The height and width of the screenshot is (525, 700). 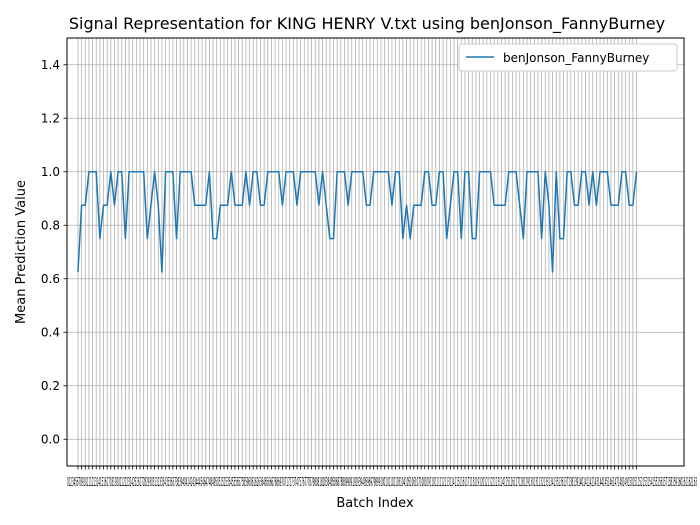 What do you see at coordinates (375, 503) in the screenshot?
I see `x-axis-label: Batch Index` at bounding box center [375, 503].